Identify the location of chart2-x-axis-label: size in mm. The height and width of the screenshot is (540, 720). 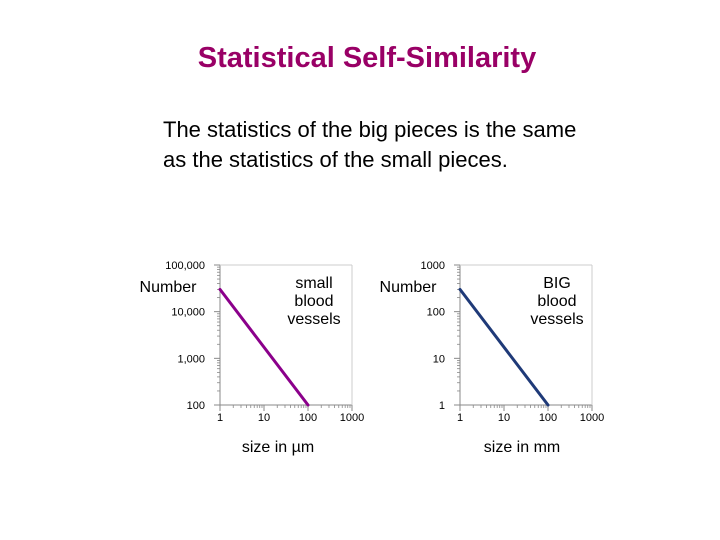
(522, 447).